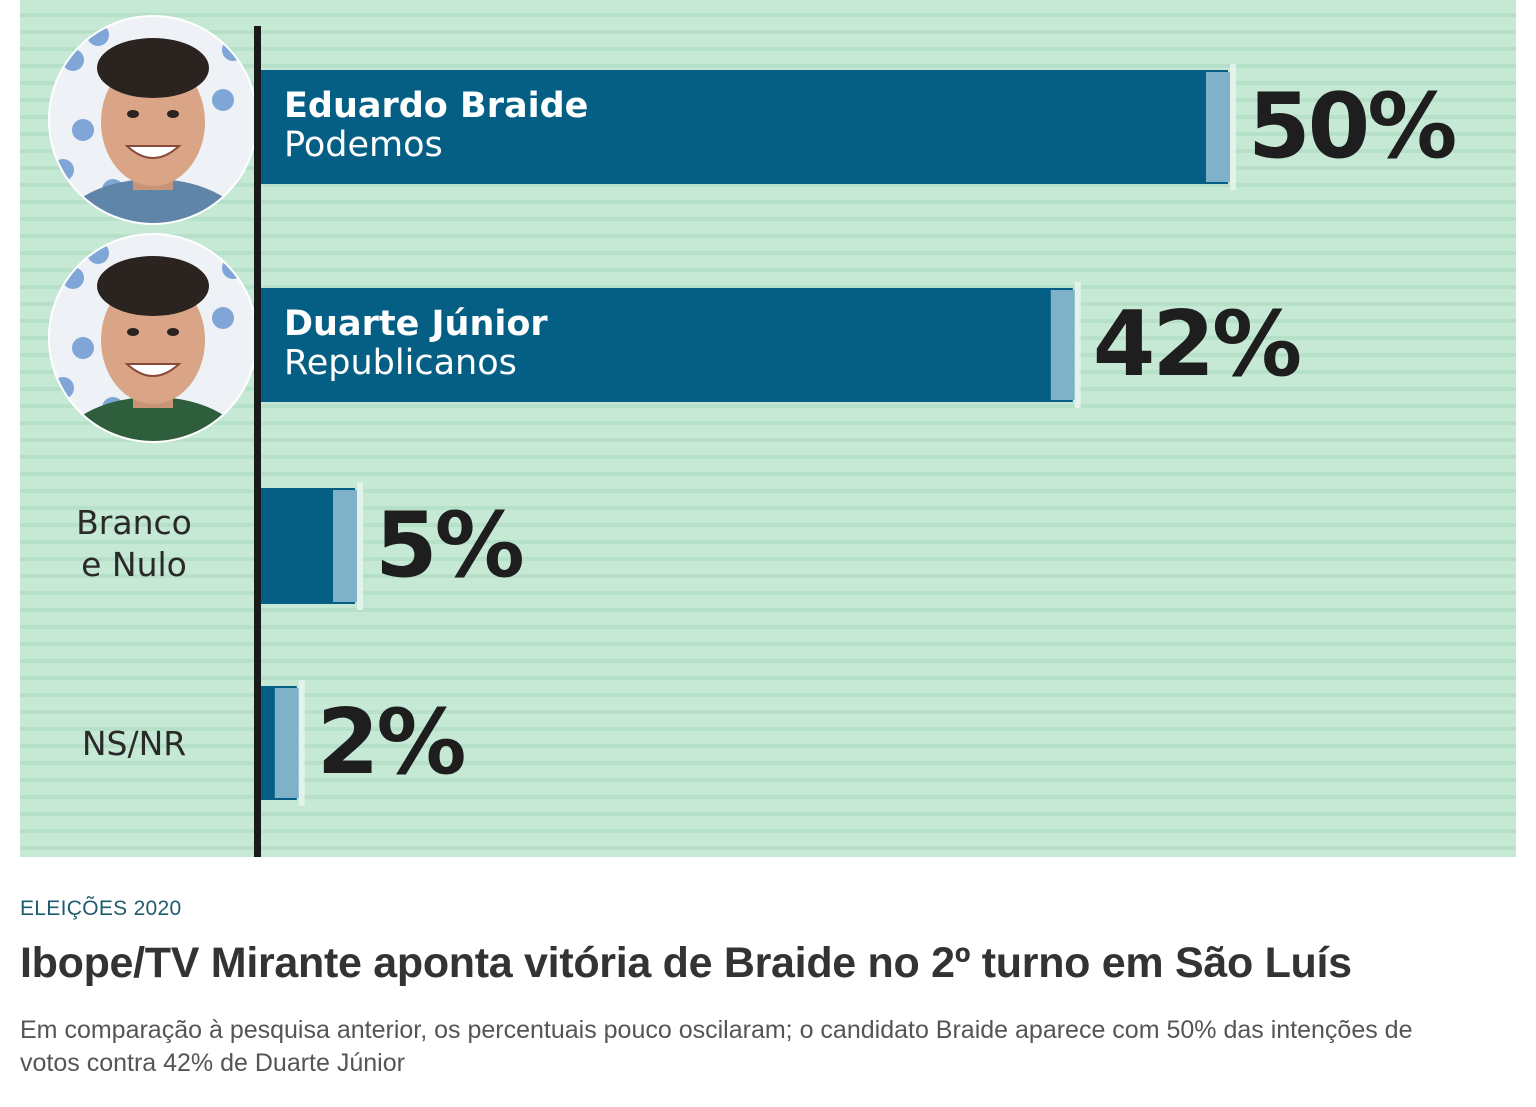  What do you see at coordinates (134, 522) in the screenshot?
I see `category-label: Branco` at bounding box center [134, 522].